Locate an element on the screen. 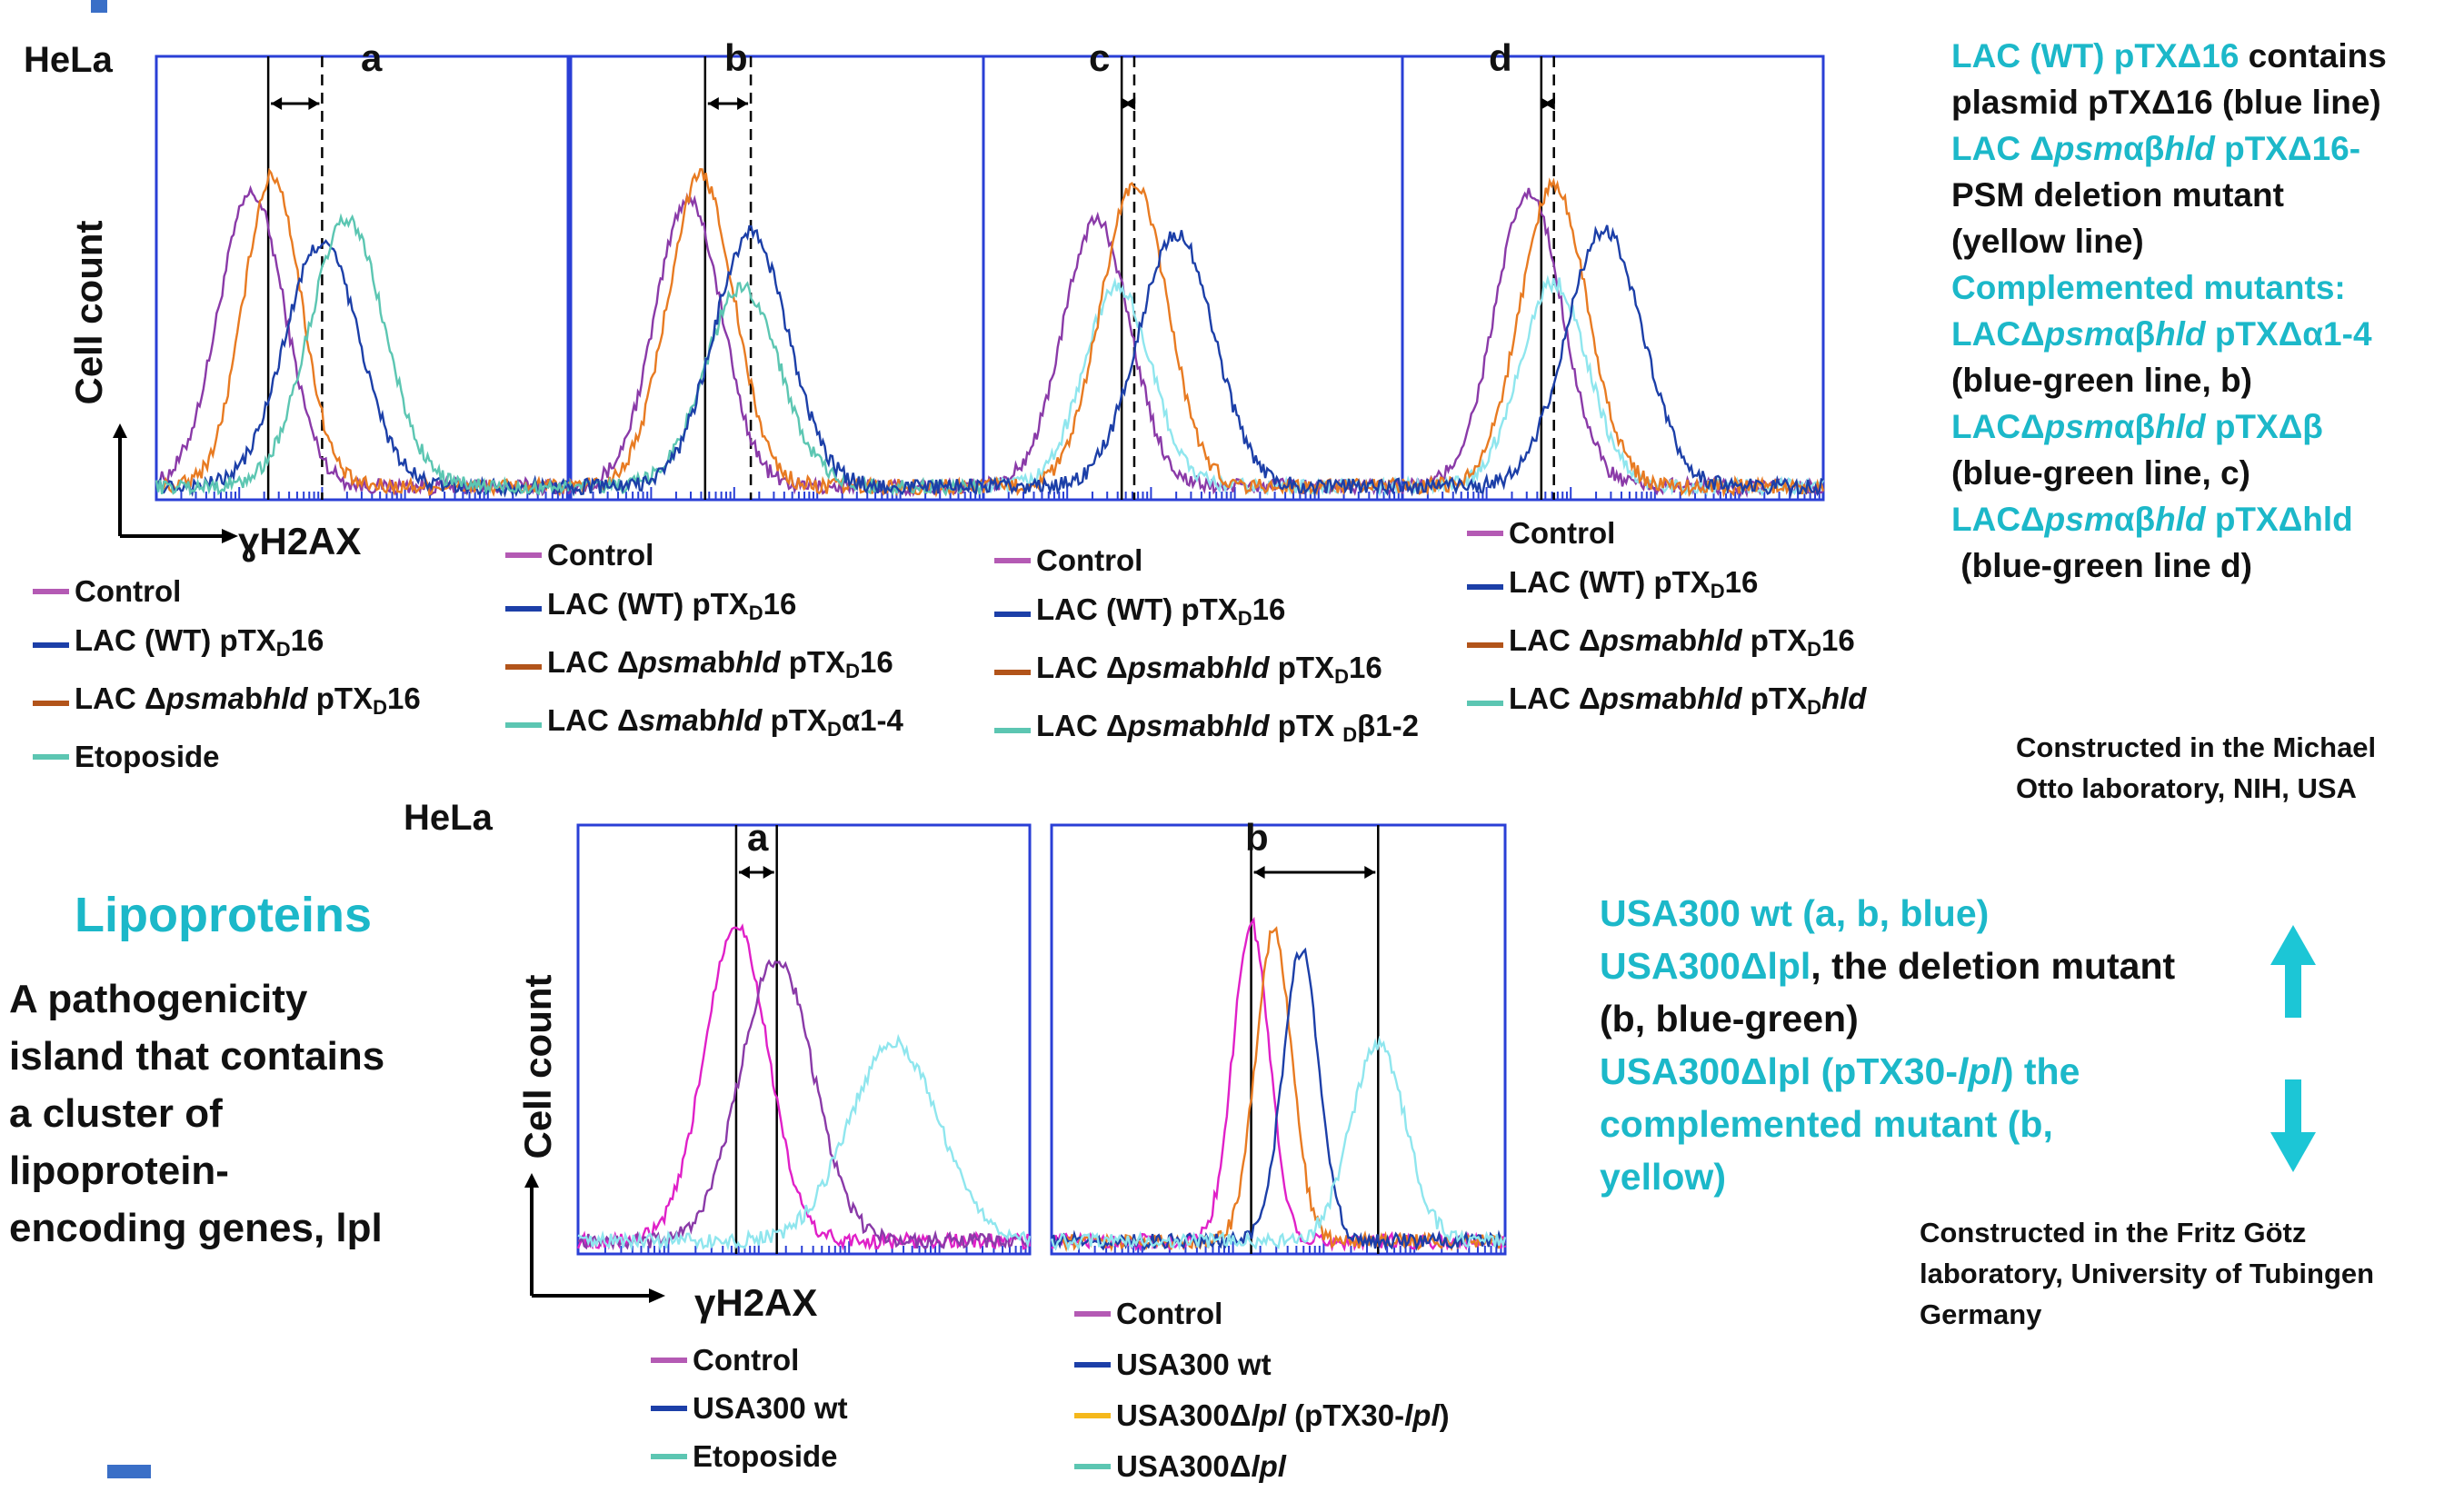  text-fragment: USA300 wt is located at coordinates (770, 1408).